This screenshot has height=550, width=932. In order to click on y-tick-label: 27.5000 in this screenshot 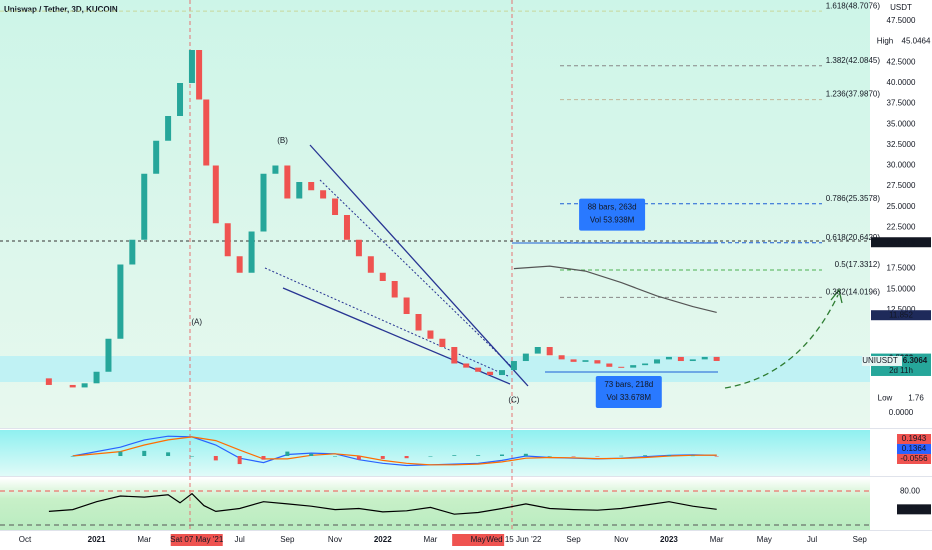, I will do `click(901, 185)`.